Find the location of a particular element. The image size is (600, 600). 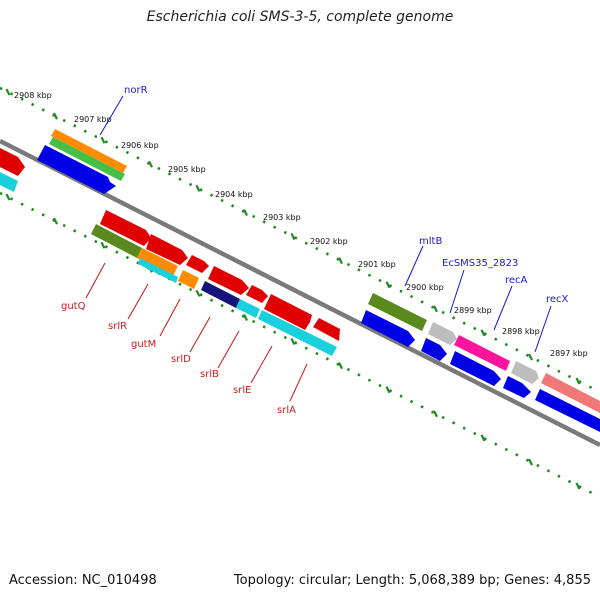

gene-feature-magenta is located at coordinates (482, 353).